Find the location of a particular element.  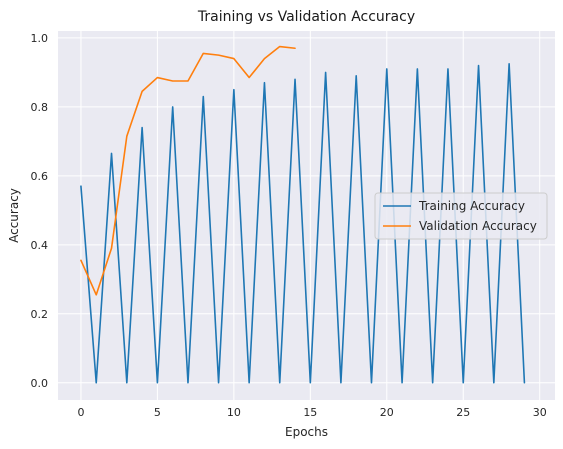

x-tick-label: 25 is located at coordinates (463, 412).